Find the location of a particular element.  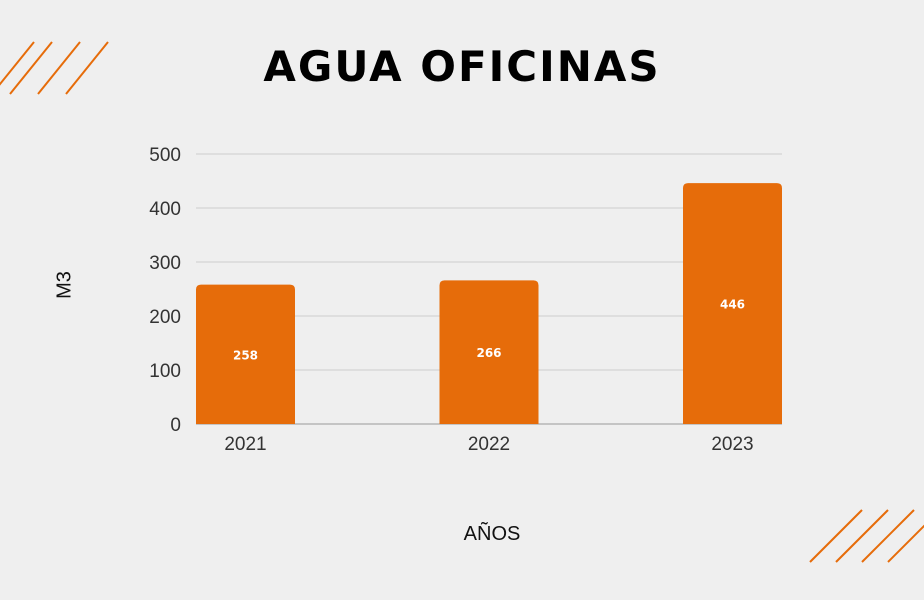

decorative-stripes-bottom-right is located at coordinates (866, 536).